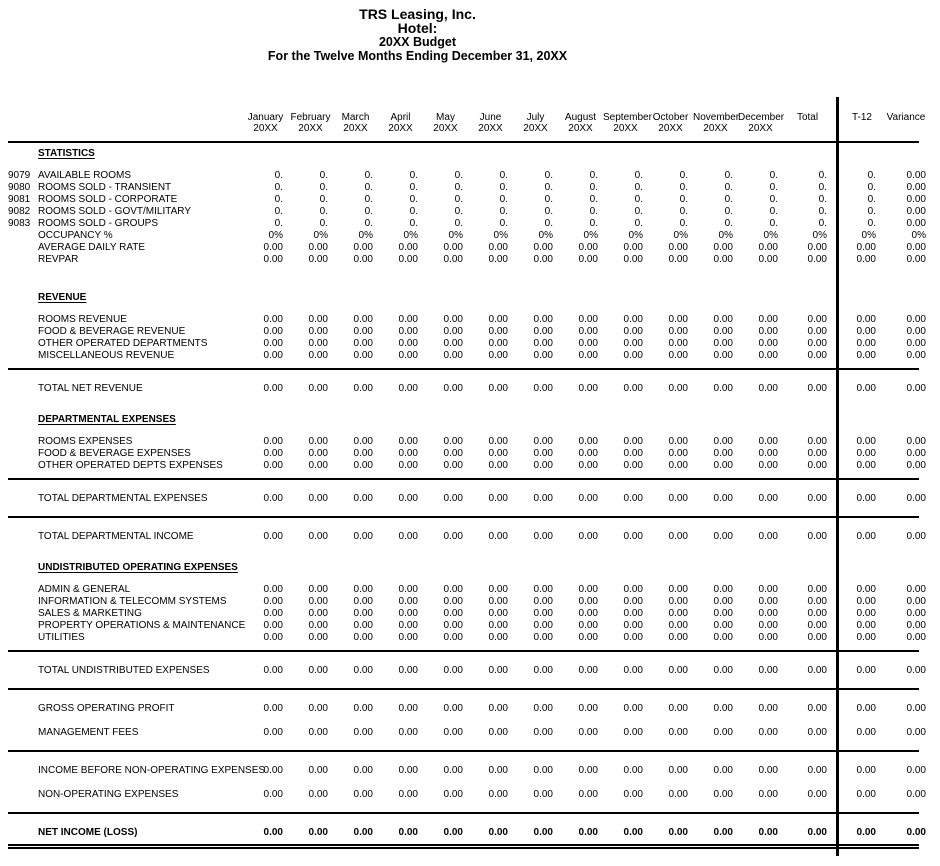 Image resolution: width=940 pixels, height=866 pixels. Describe the element at coordinates (535, 117) in the screenshot. I see `column-header-line1: July` at that location.